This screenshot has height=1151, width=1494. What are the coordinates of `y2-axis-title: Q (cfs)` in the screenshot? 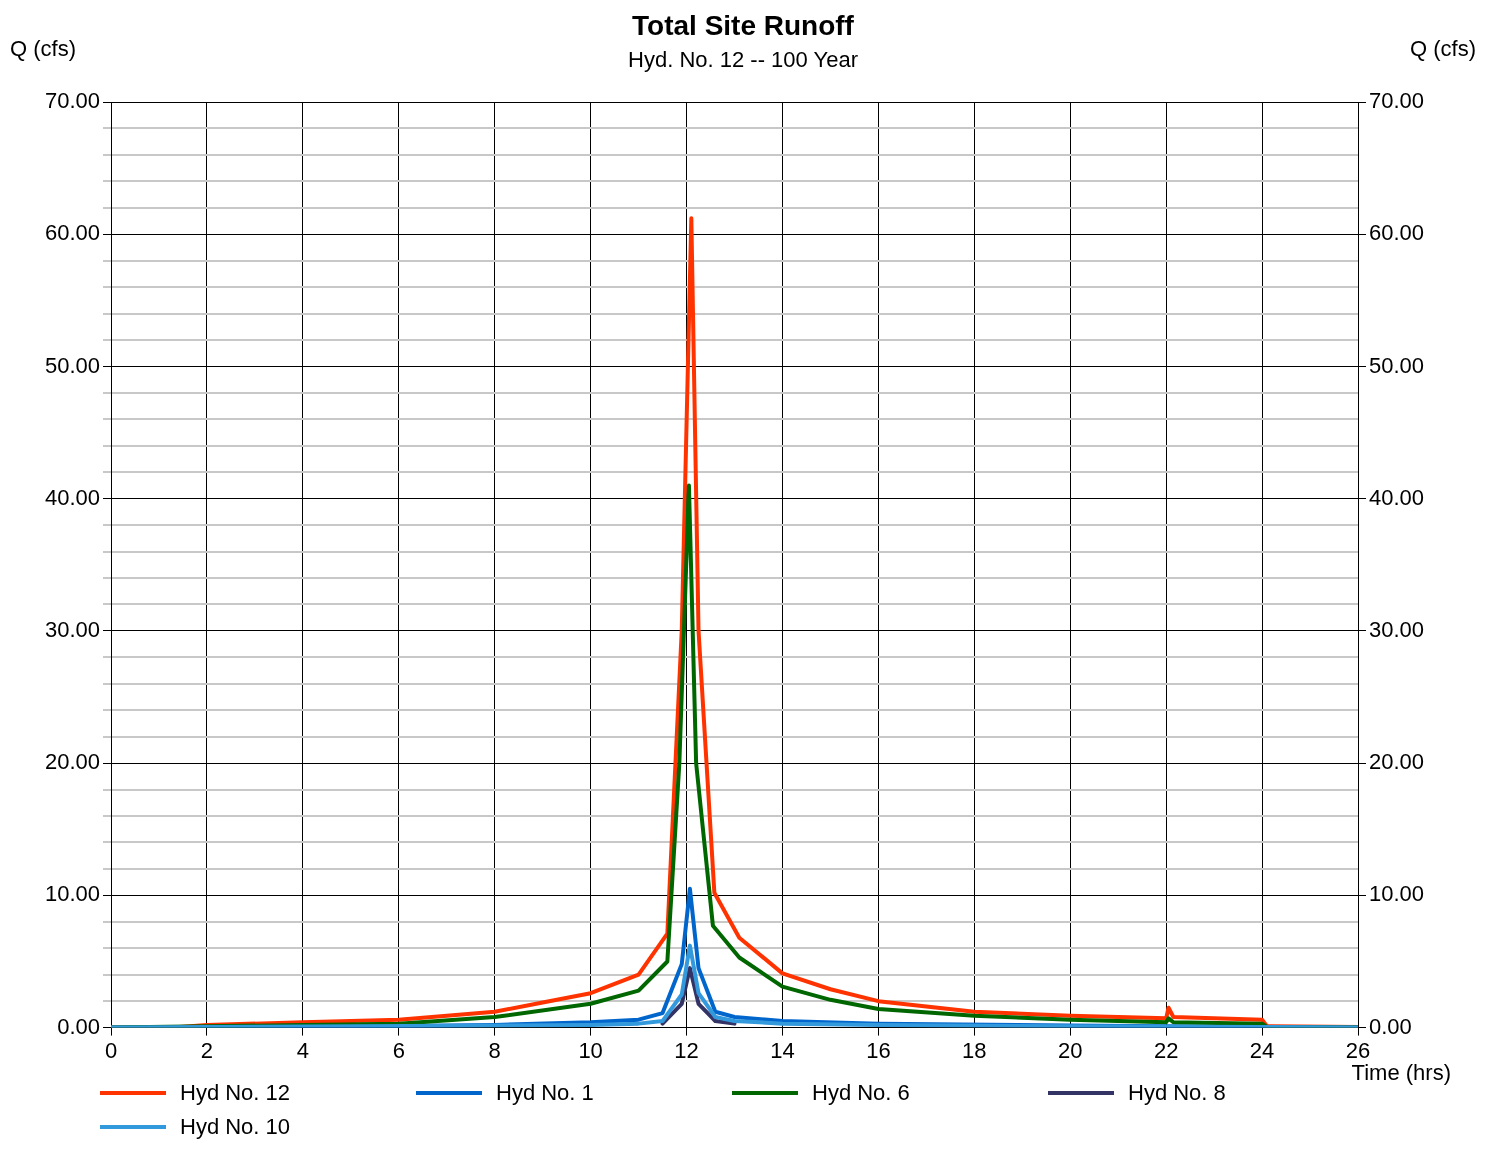 It's located at (1443, 49).